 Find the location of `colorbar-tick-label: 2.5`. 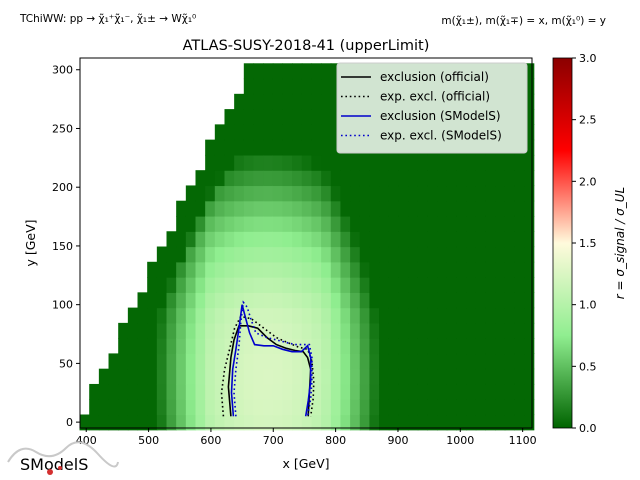

colorbar-tick-label: 2.5 is located at coordinates (588, 120).